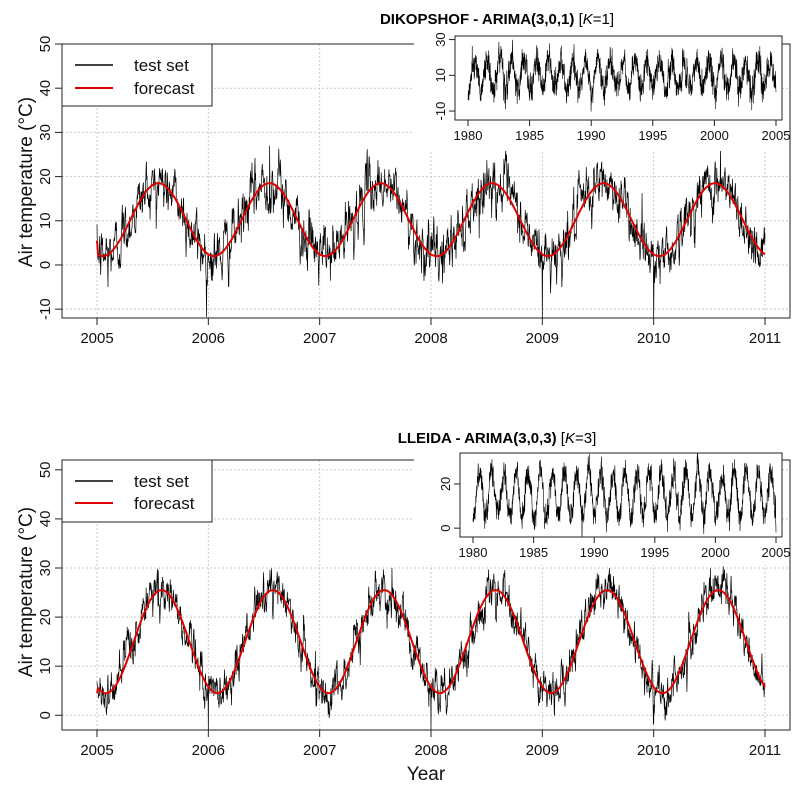 The height and width of the screenshot is (786, 795). What do you see at coordinates (26, 182) in the screenshot?
I see `panel-1-y-axis-label: Air temperature (°C)` at bounding box center [26, 182].